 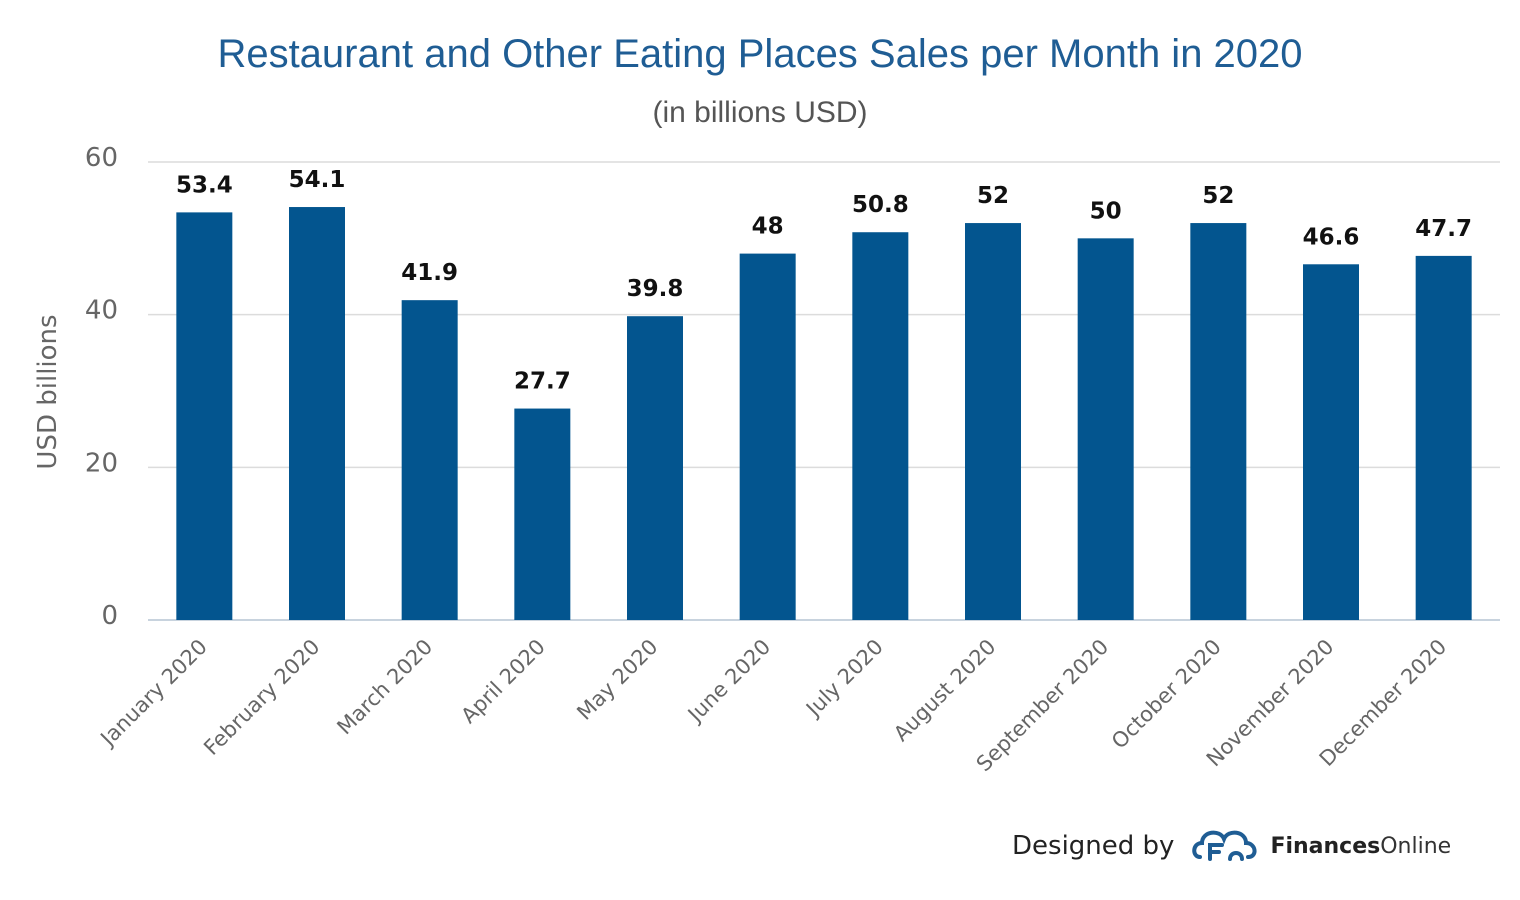 What do you see at coordinates (760, 112) in the screenshot?
I see `chart-subtitle: (in billions USD)` at bounding box center [760, 112].